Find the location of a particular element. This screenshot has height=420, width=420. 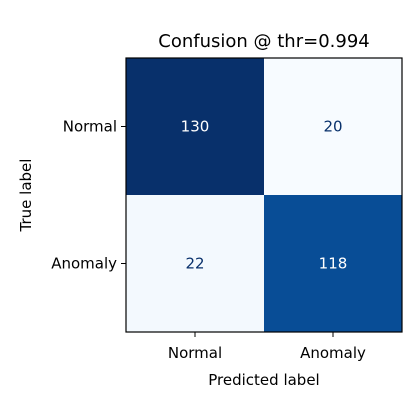

x-axis-ticks: Normal Anomaly is located at coordinates (267, 347).